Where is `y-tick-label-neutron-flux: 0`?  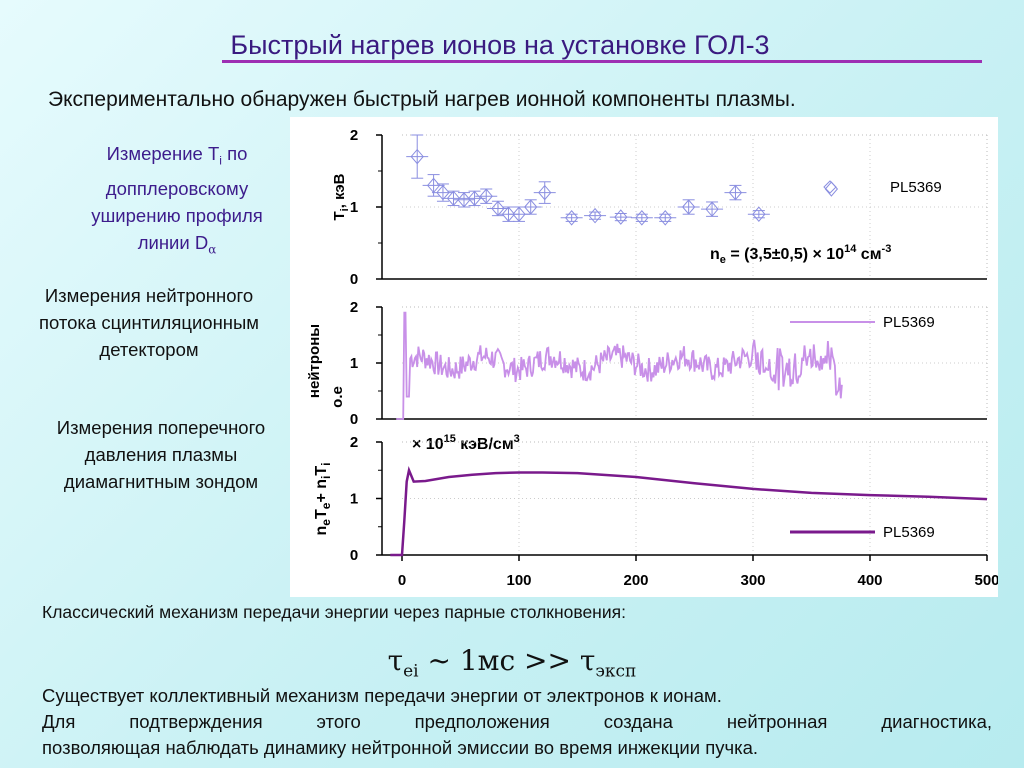
y-tick-label-neutron-flux: 0 is located at coordinates (354, 419).